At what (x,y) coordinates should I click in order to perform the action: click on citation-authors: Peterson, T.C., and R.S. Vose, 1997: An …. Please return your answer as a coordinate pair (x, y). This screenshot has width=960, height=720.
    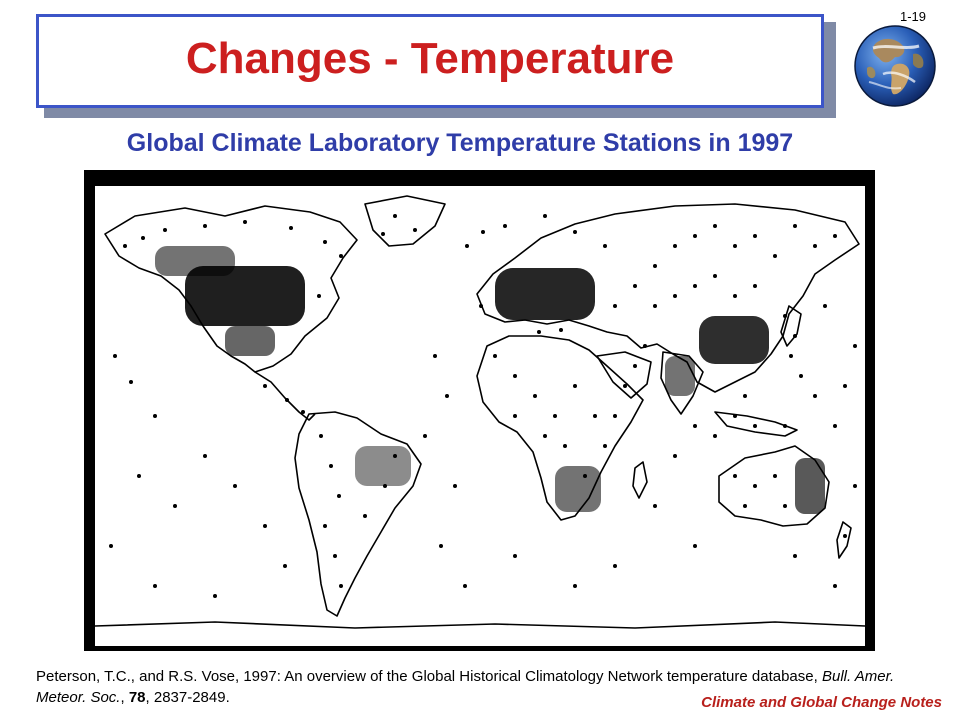
    Looking at the image, I should click on (429, 676).